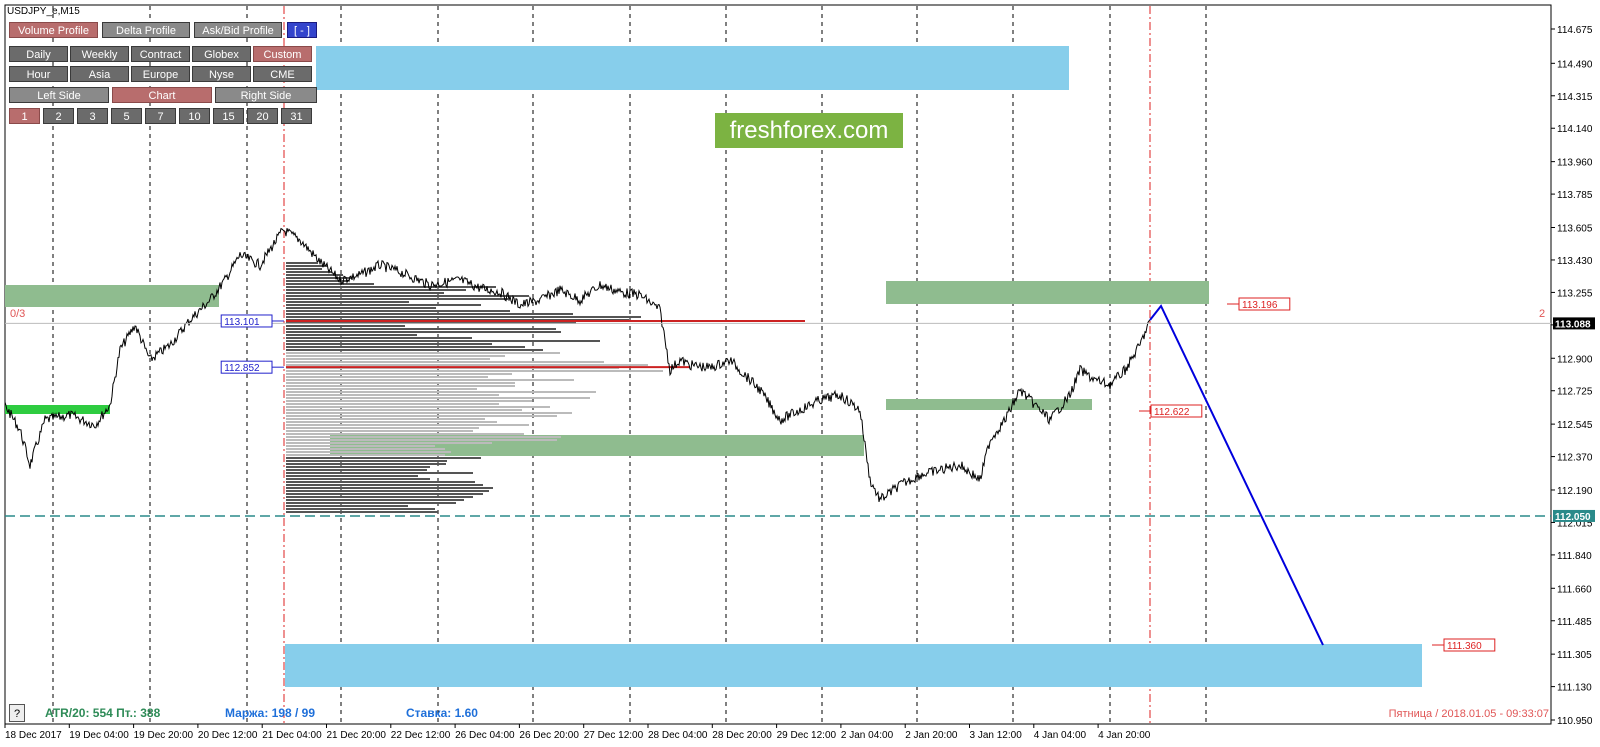 The height and width of the screenshot is (747, 1600). What do you see at coordinates (59, 95) in the screenshot?
I see `position-left-side-button: Left Side` at bounding box center [59, 95].